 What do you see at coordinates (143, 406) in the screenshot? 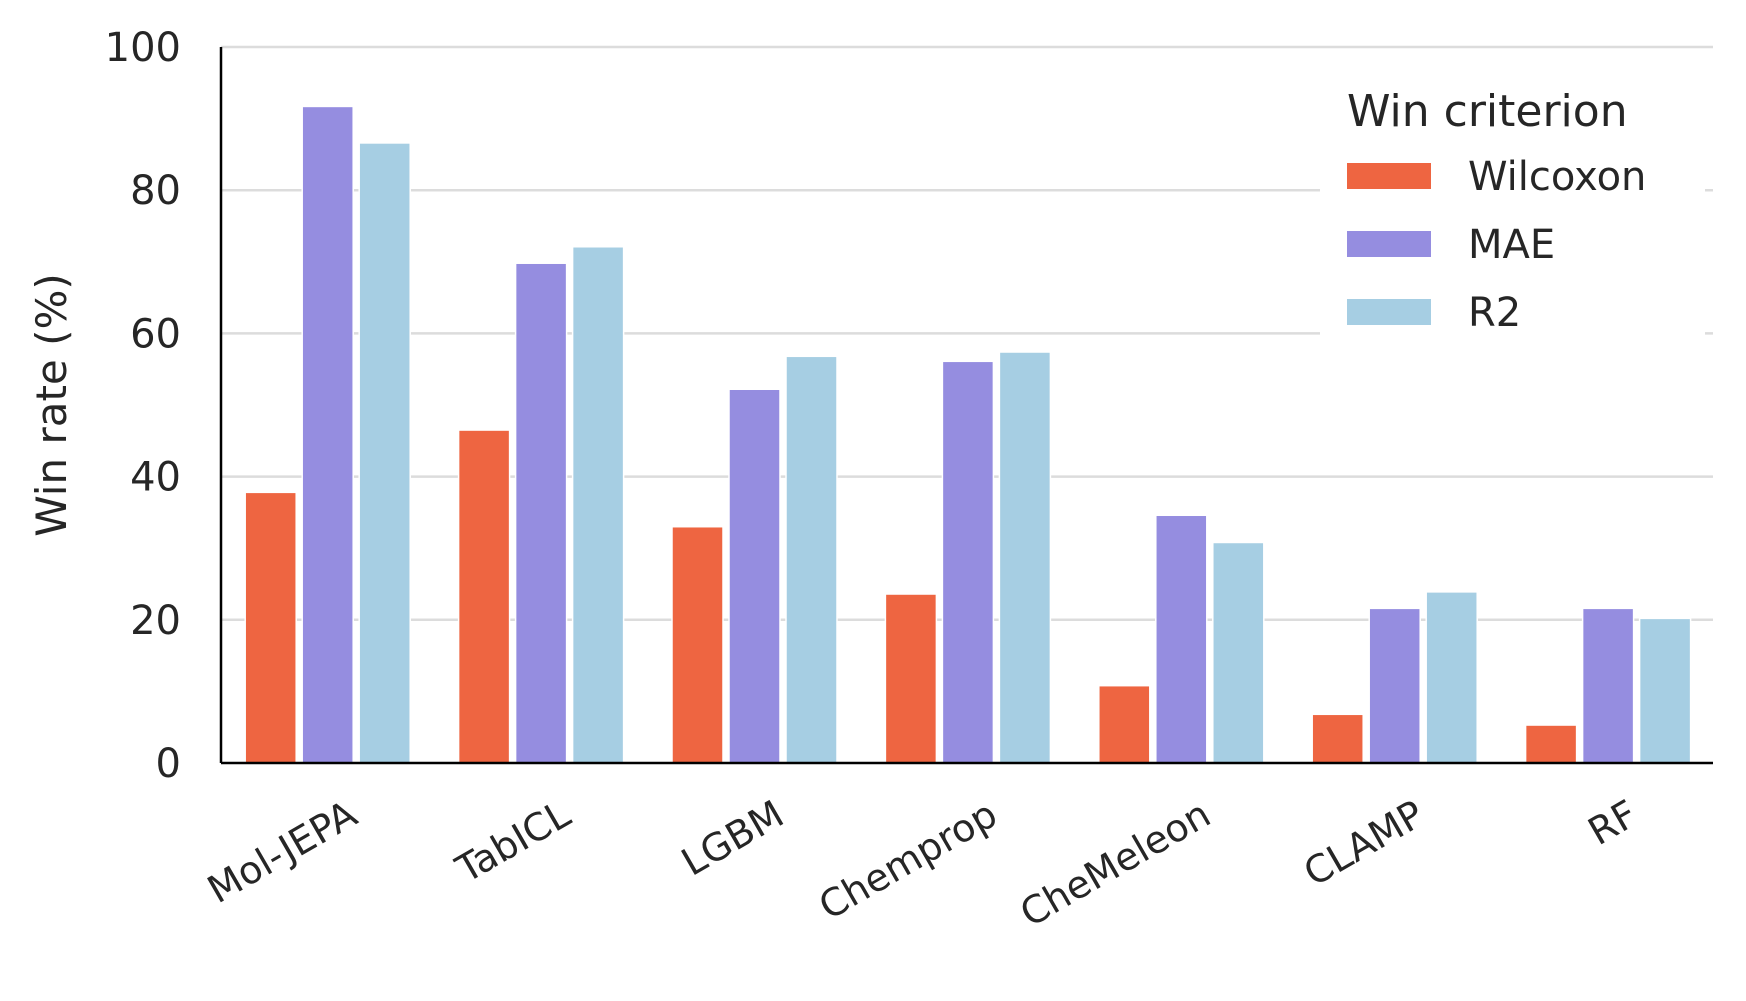
I see `y-tick-labels: 0 20 40 60 80 100` at bounding box center [143, 406].